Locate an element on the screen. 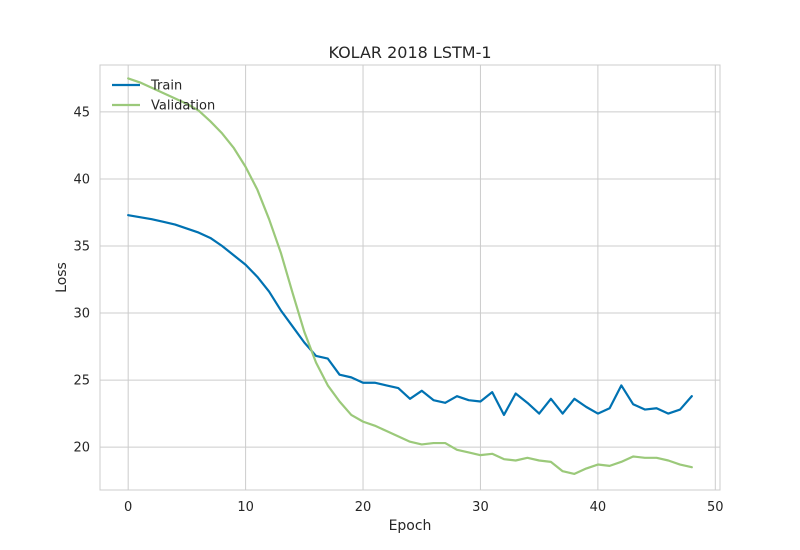 This screenshot has height=550, width=800. x-tick-label: 10 is located at coordinates (245, 507).